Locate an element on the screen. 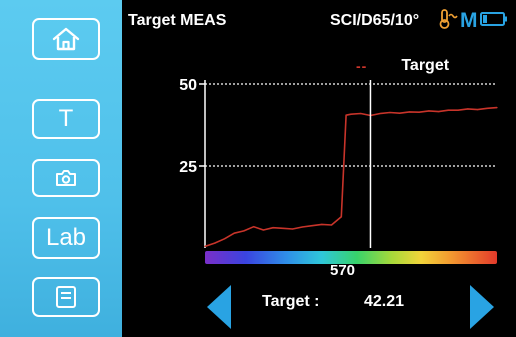  previous-arrow-button is located at coordinates (219, 307).